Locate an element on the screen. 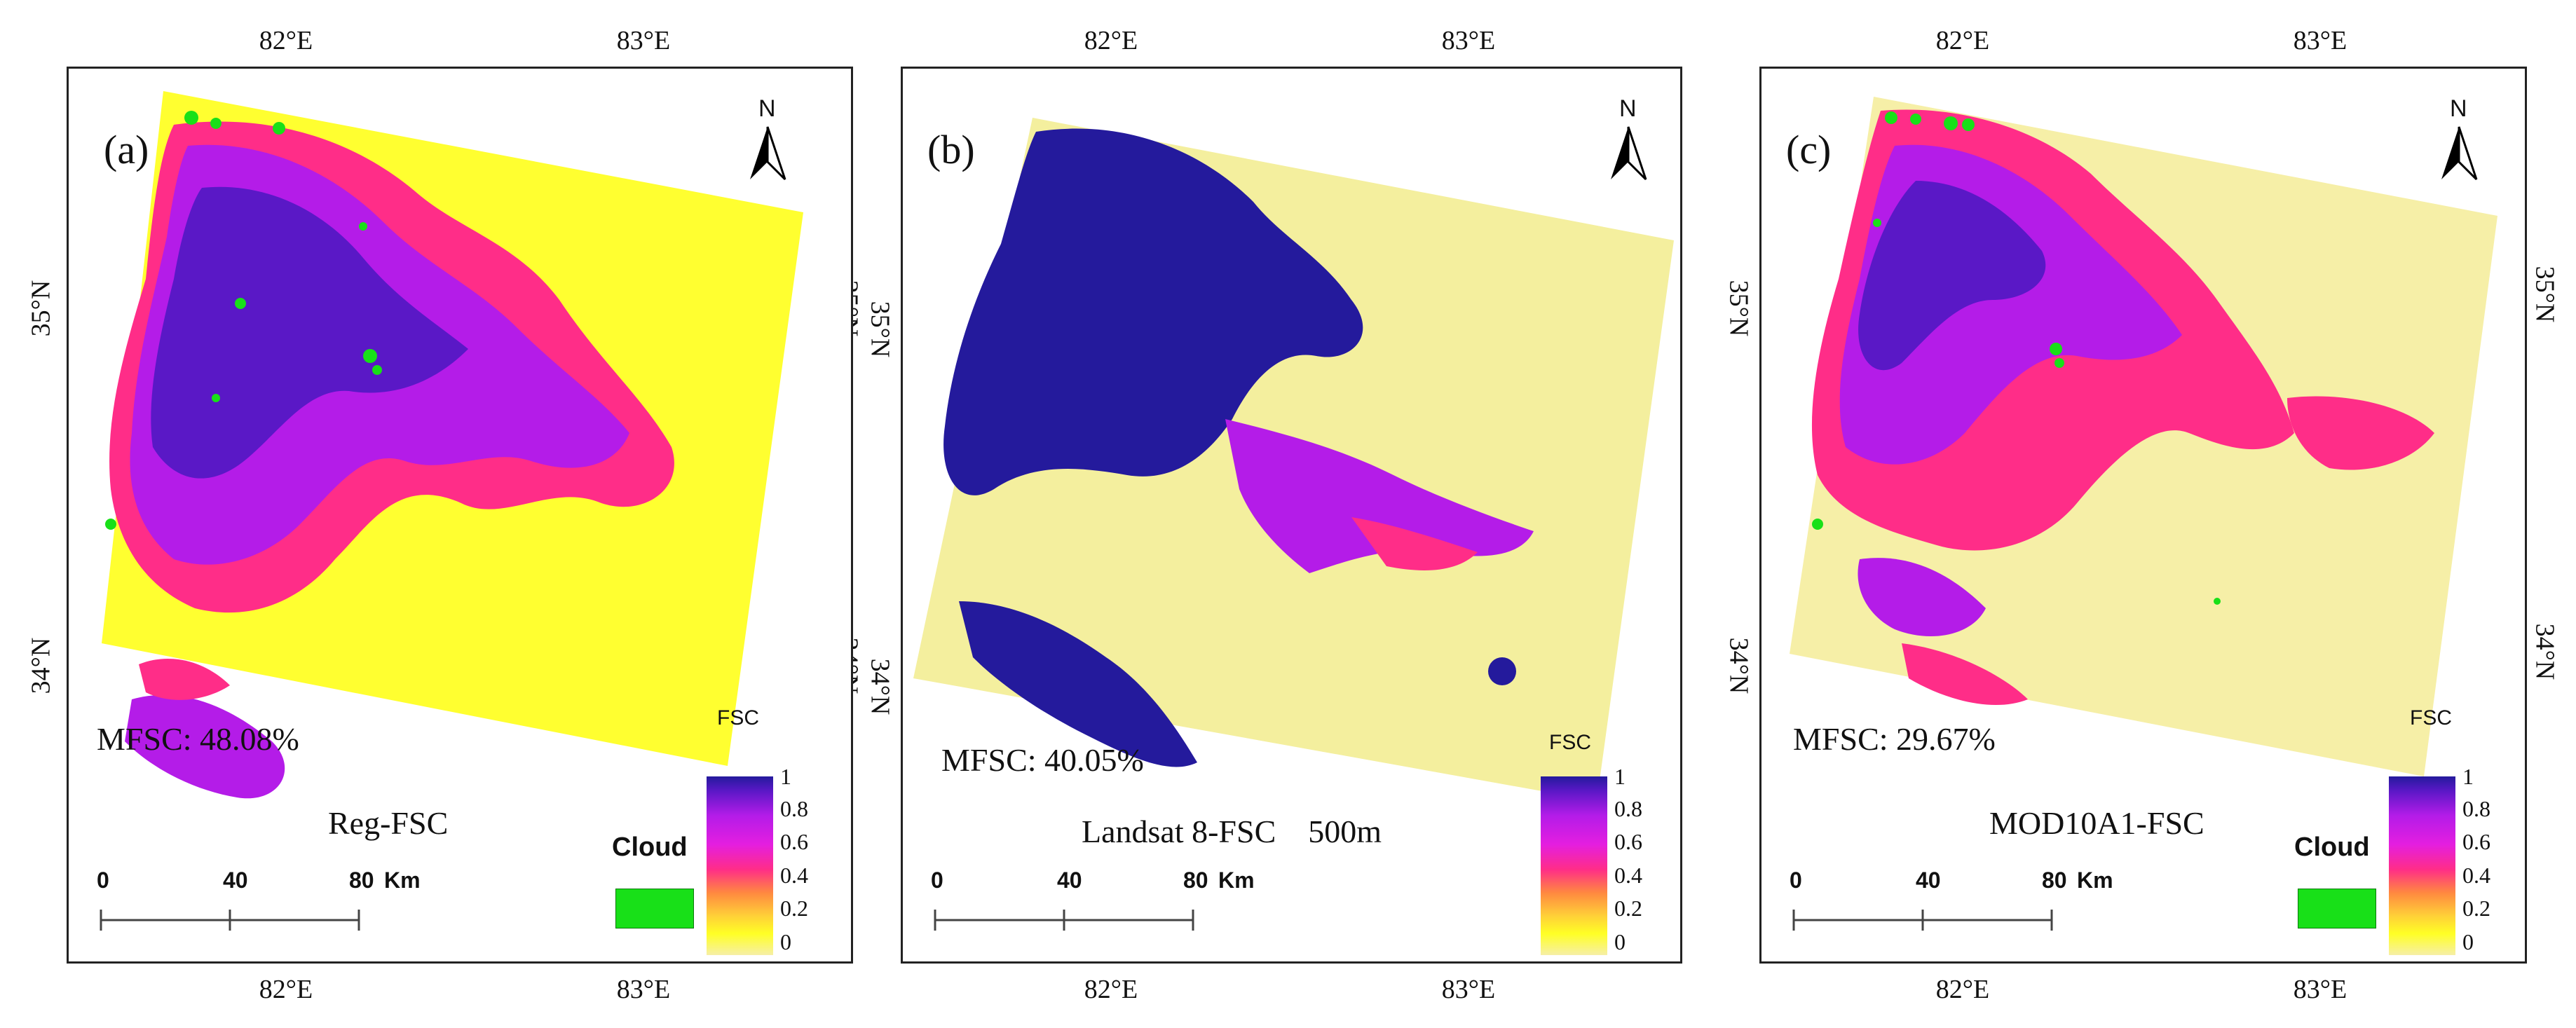 The image size is (2576, 1028). snow-patches-b is located at coordinates (1238, 447).